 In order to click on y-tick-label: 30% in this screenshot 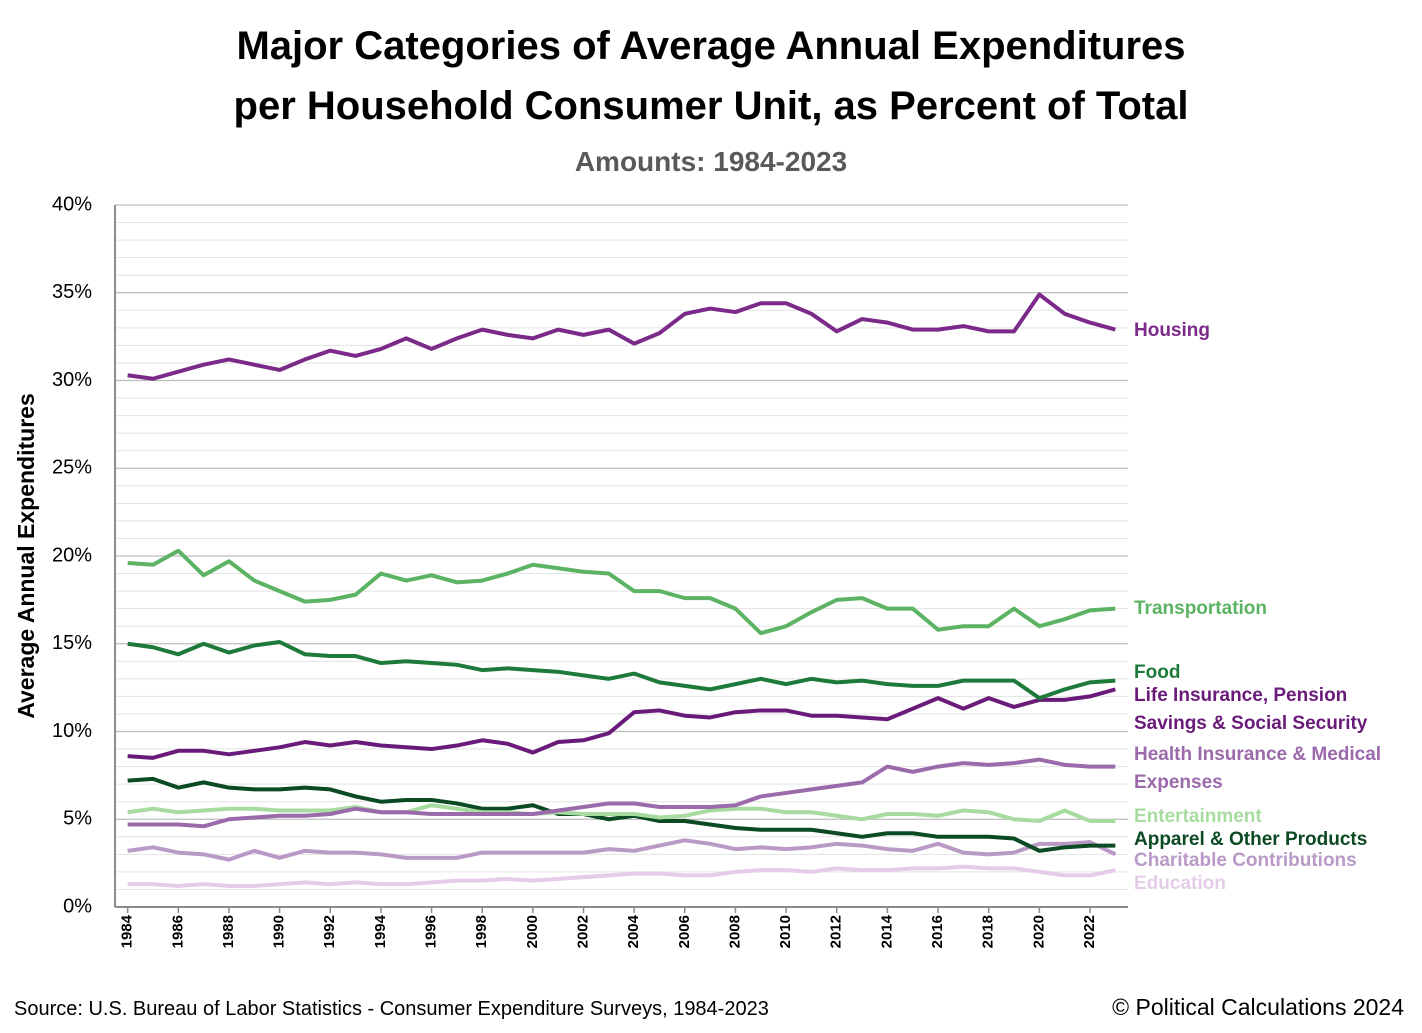, I will do `click(72, 380)`.